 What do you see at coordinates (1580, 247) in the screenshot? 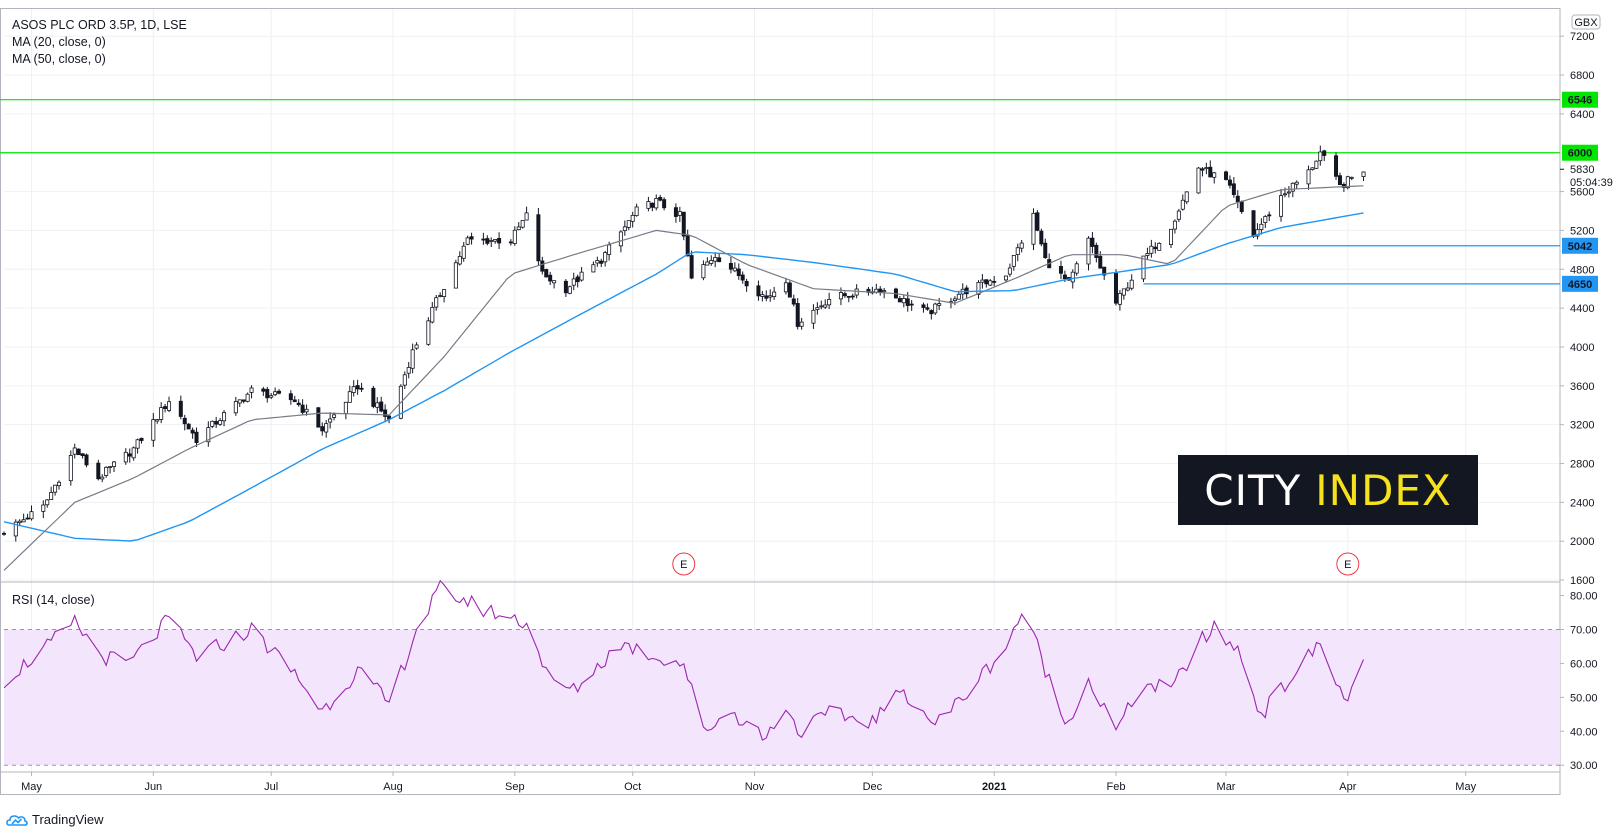
I see `level-tag-label: 5042` at bounding box center [1580, 247].